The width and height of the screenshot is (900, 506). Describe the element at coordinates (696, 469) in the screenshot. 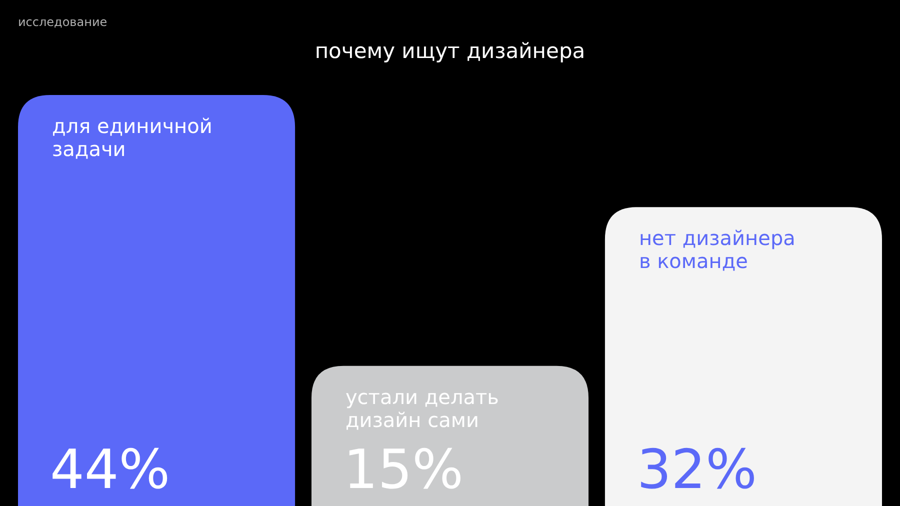

I see `data-label: 32%` at that location.